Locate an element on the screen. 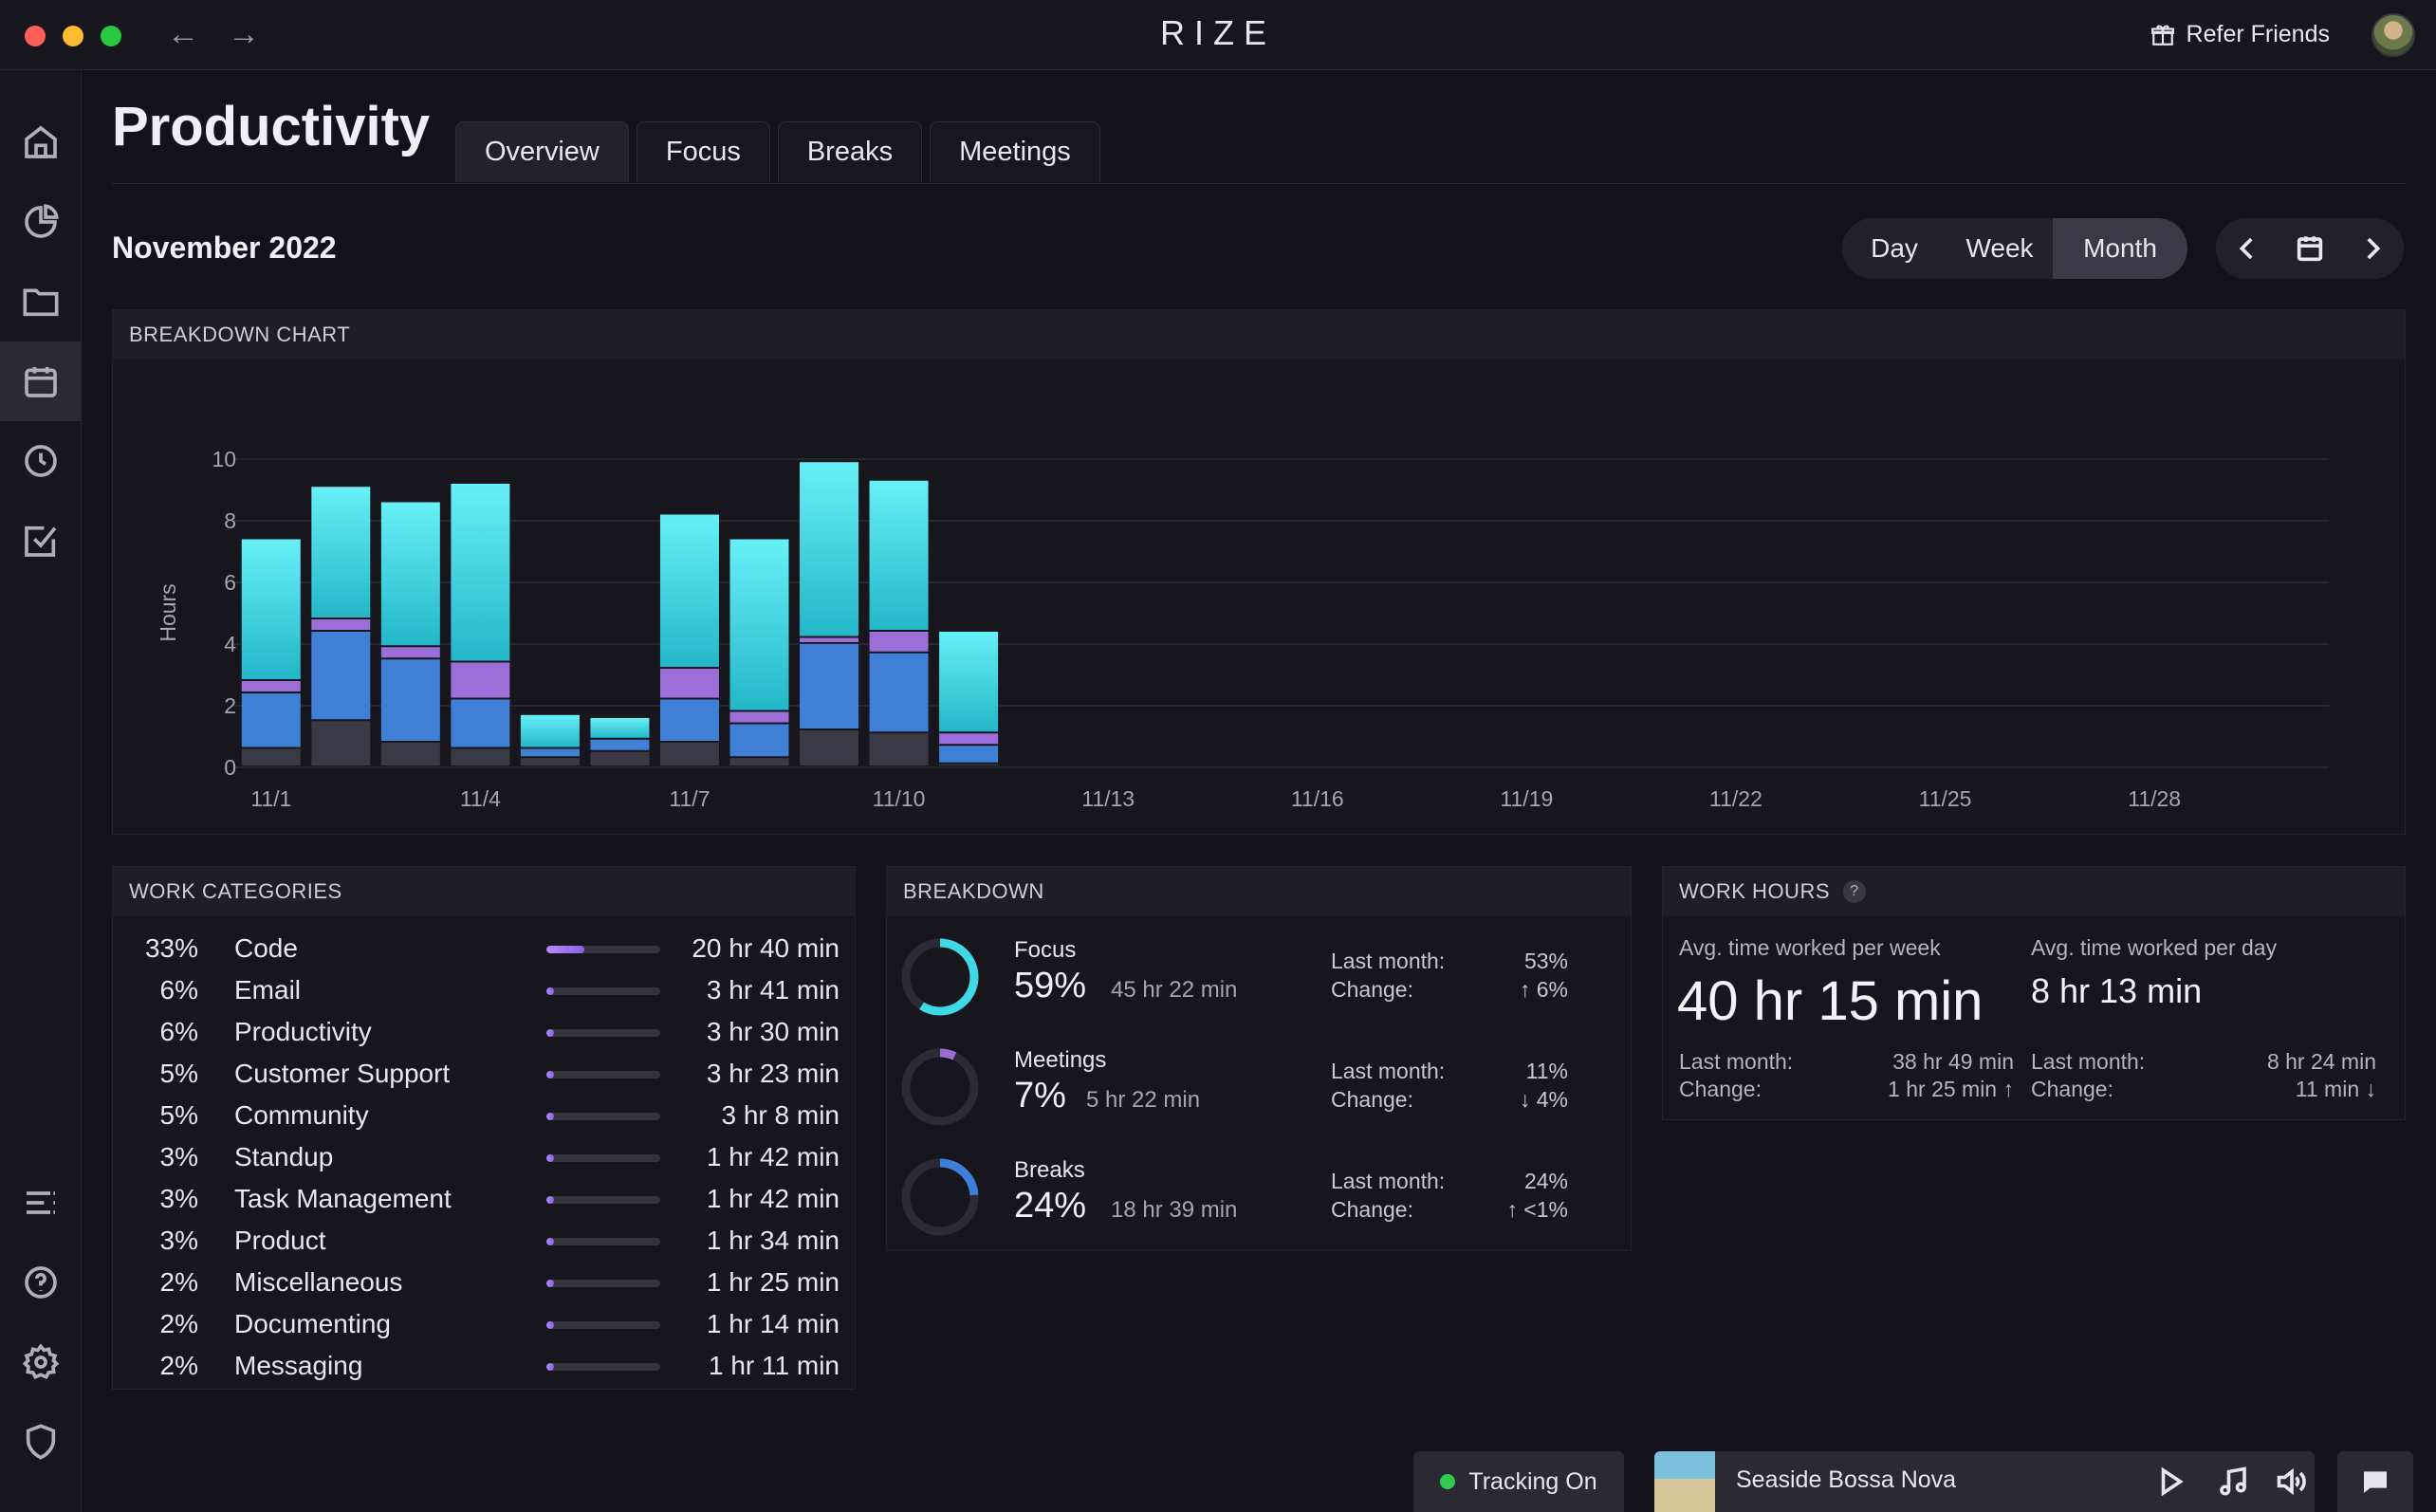 The height and width of the screenshot is (1512, 2436). sidebar-item-tasks is located at coordinates (41, 541).